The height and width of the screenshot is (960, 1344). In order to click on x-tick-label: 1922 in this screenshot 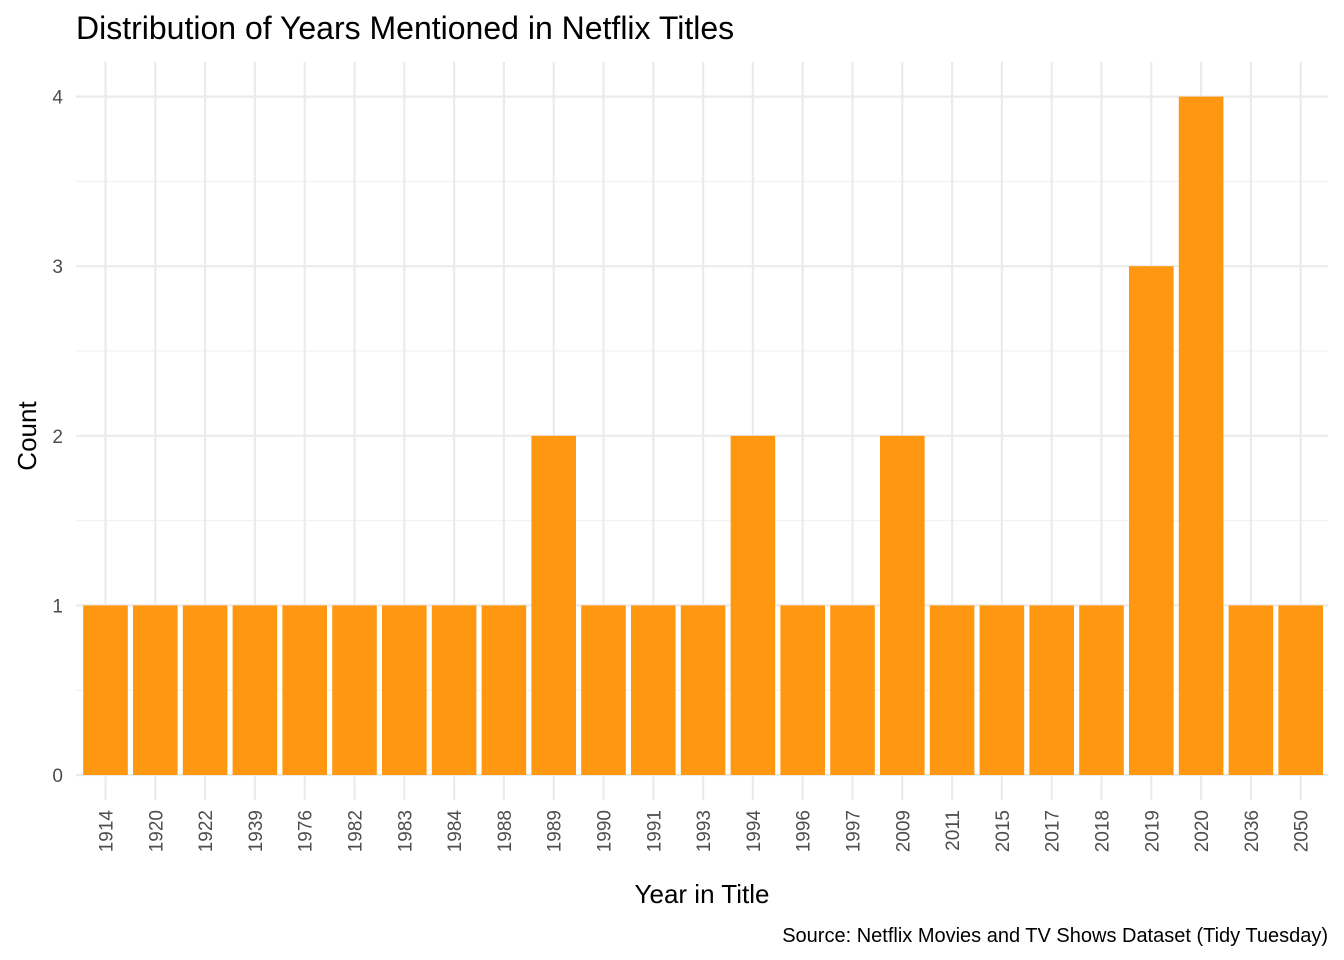, I will do `click(206, 831)`.